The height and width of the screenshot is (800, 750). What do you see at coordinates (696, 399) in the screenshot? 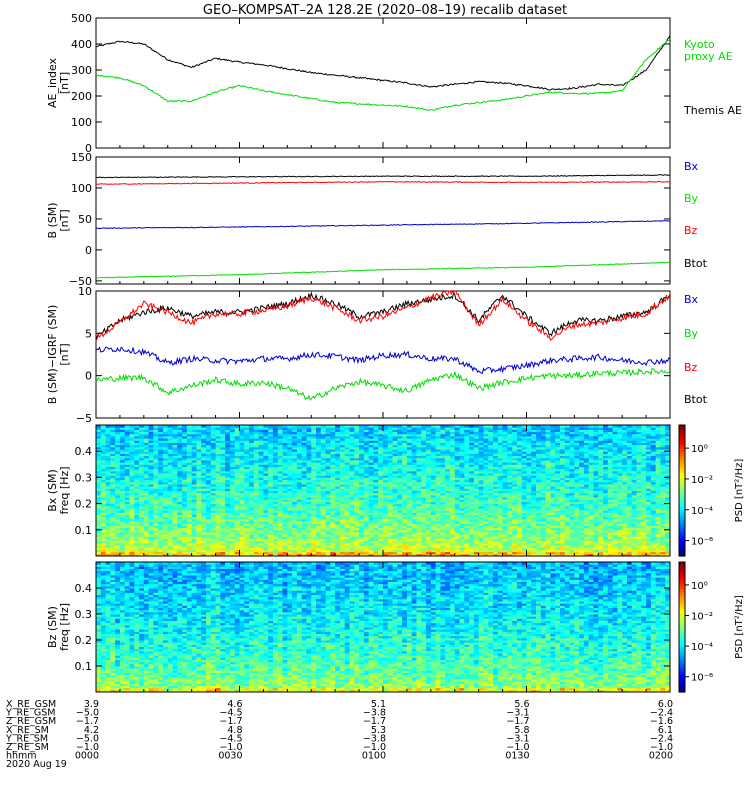
I see `legend-line: Btot` at bounding box center [696, 399].